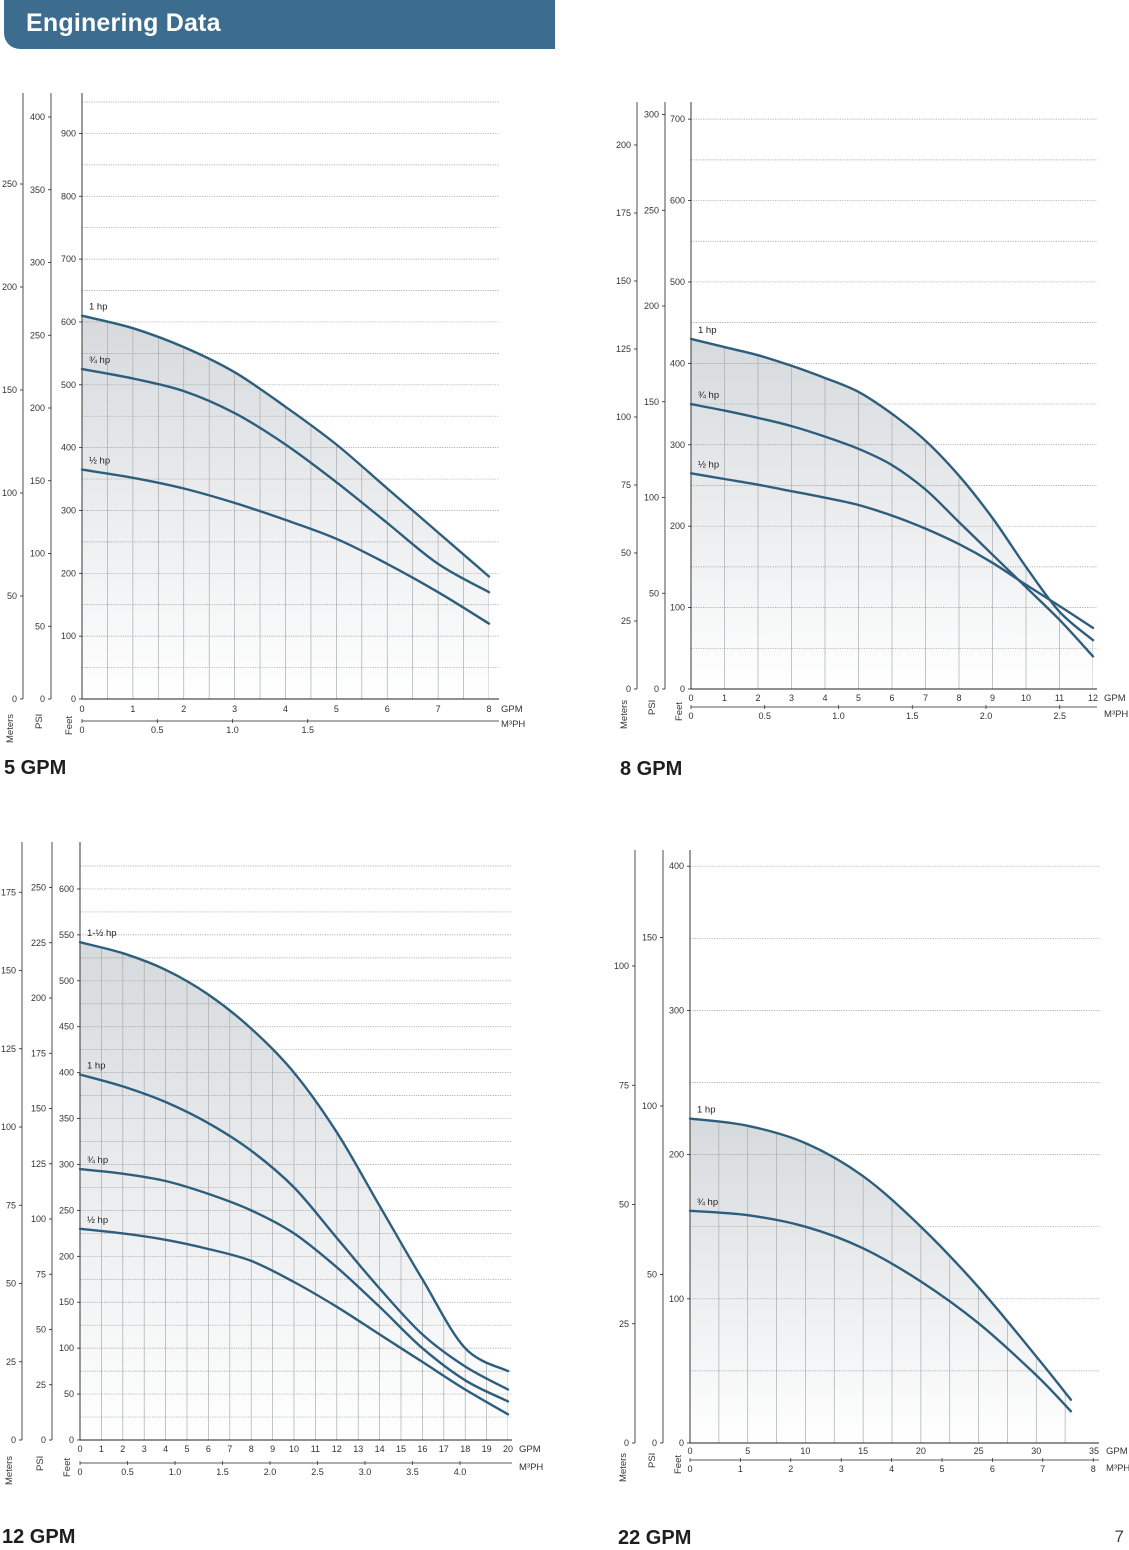 This screenshot has height=1550, width=1129. What do you see at coordinates (9, 184) in the screenshot?
I see `meters-tick-label: 250` at bounding box center [9, 184].